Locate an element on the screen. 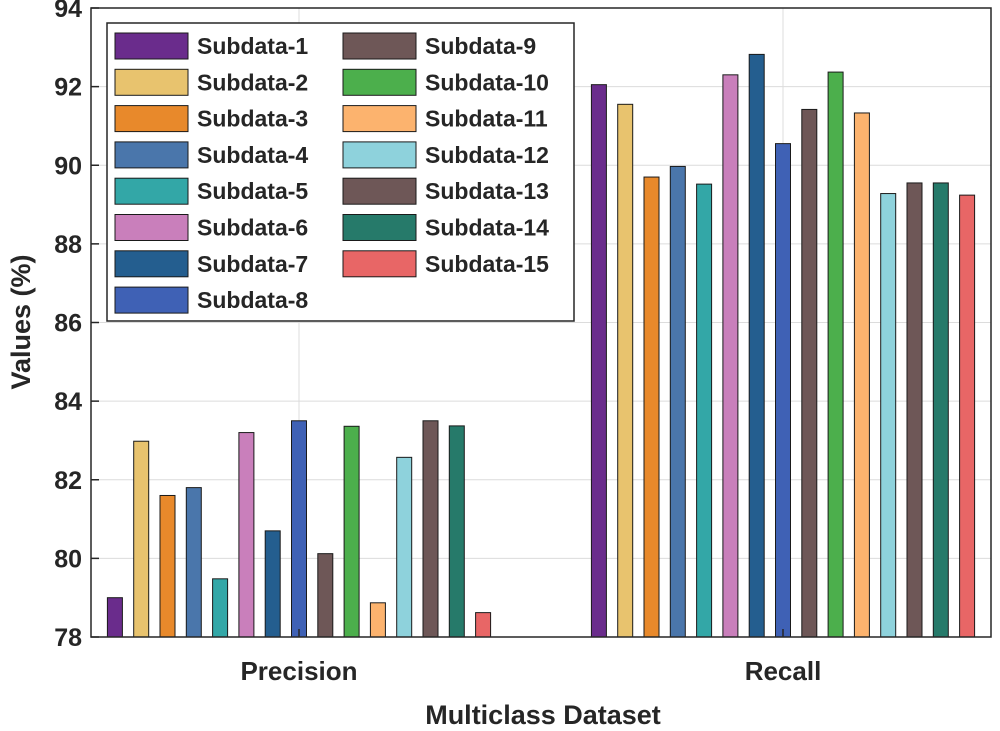 The width and height of the screenshot is (1000, 731). bar-subdata-15-recall is located at coordinates (967, 416).